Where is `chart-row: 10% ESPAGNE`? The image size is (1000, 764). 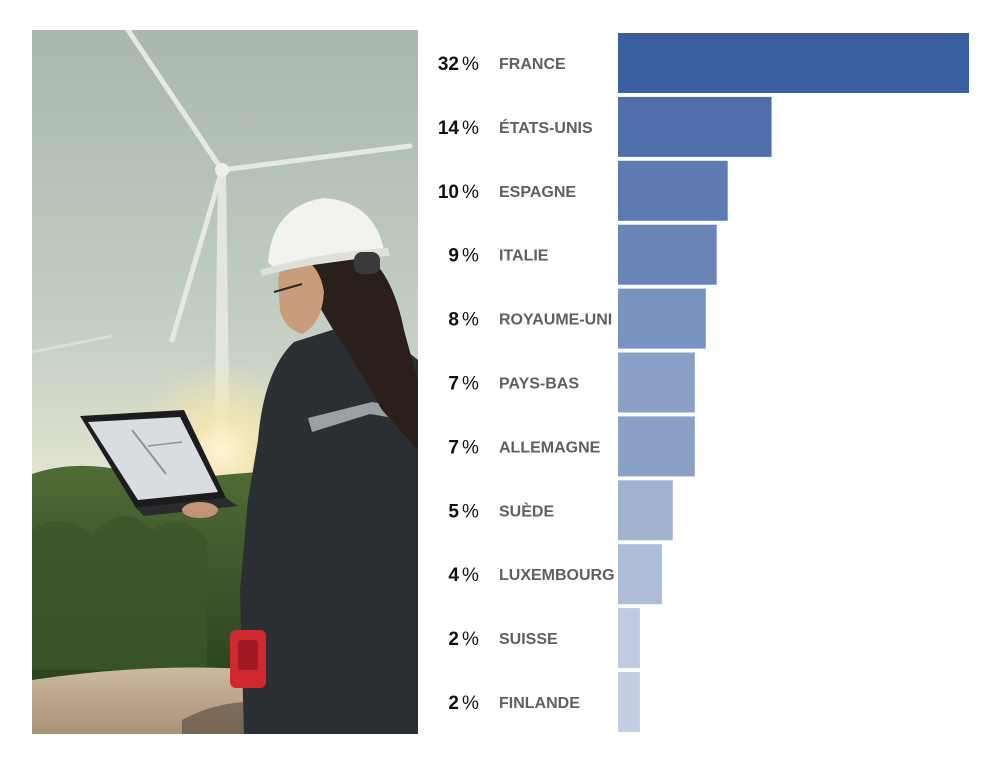 chart-row: 10% ESPAGNE is located at coordinates (583, 190).